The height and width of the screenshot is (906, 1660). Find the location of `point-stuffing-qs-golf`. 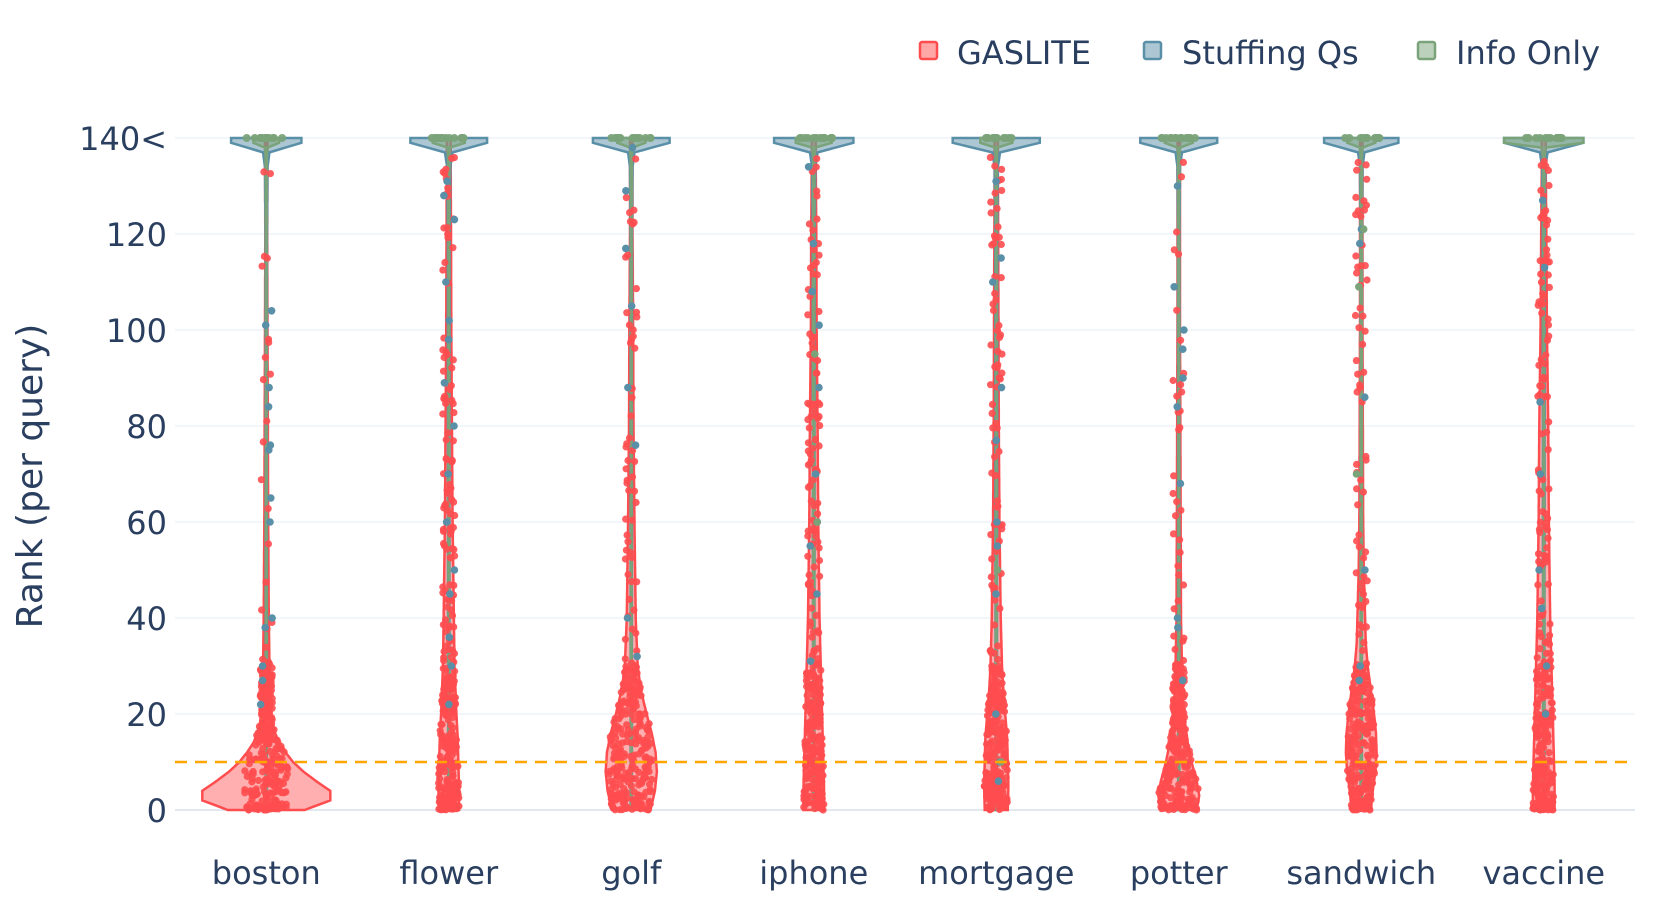

point-stuffing-qs-golf is located at coordinates (627, 618).